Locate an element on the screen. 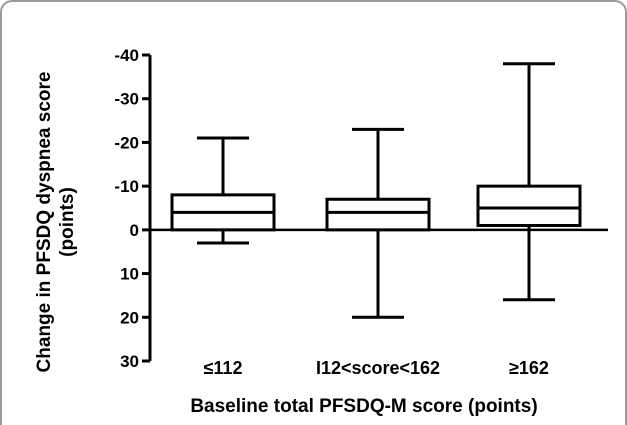 The image size is (627, 425). y-tick-label: -10 is located at coordinates (126, 186).